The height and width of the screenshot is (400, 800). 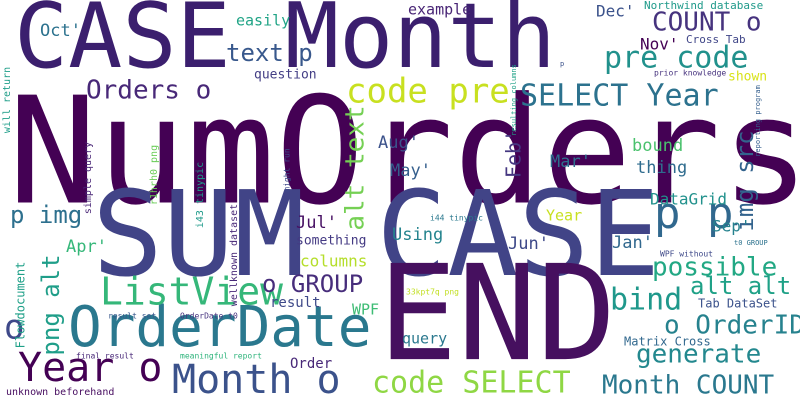 What do you see at coordinates (295, 303) in the screenshot?
I see `word-result: result` at bounding box center [295, 303].